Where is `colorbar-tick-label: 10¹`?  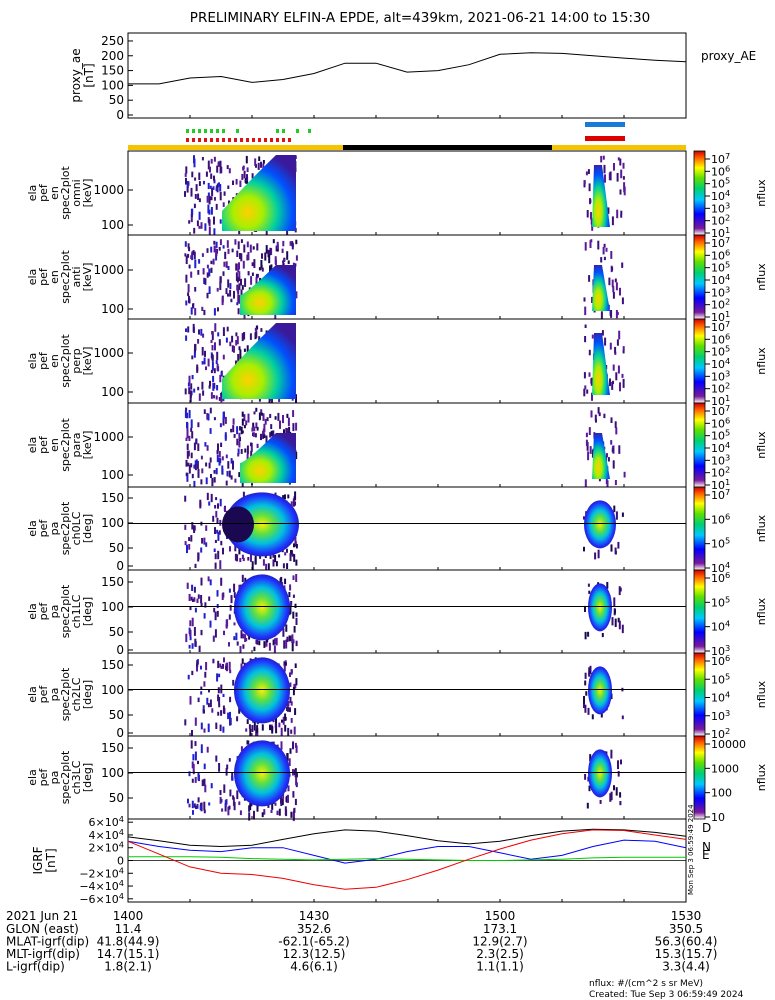
colorbar-tick-label: 10¹ is located at coordinates (720, 316).